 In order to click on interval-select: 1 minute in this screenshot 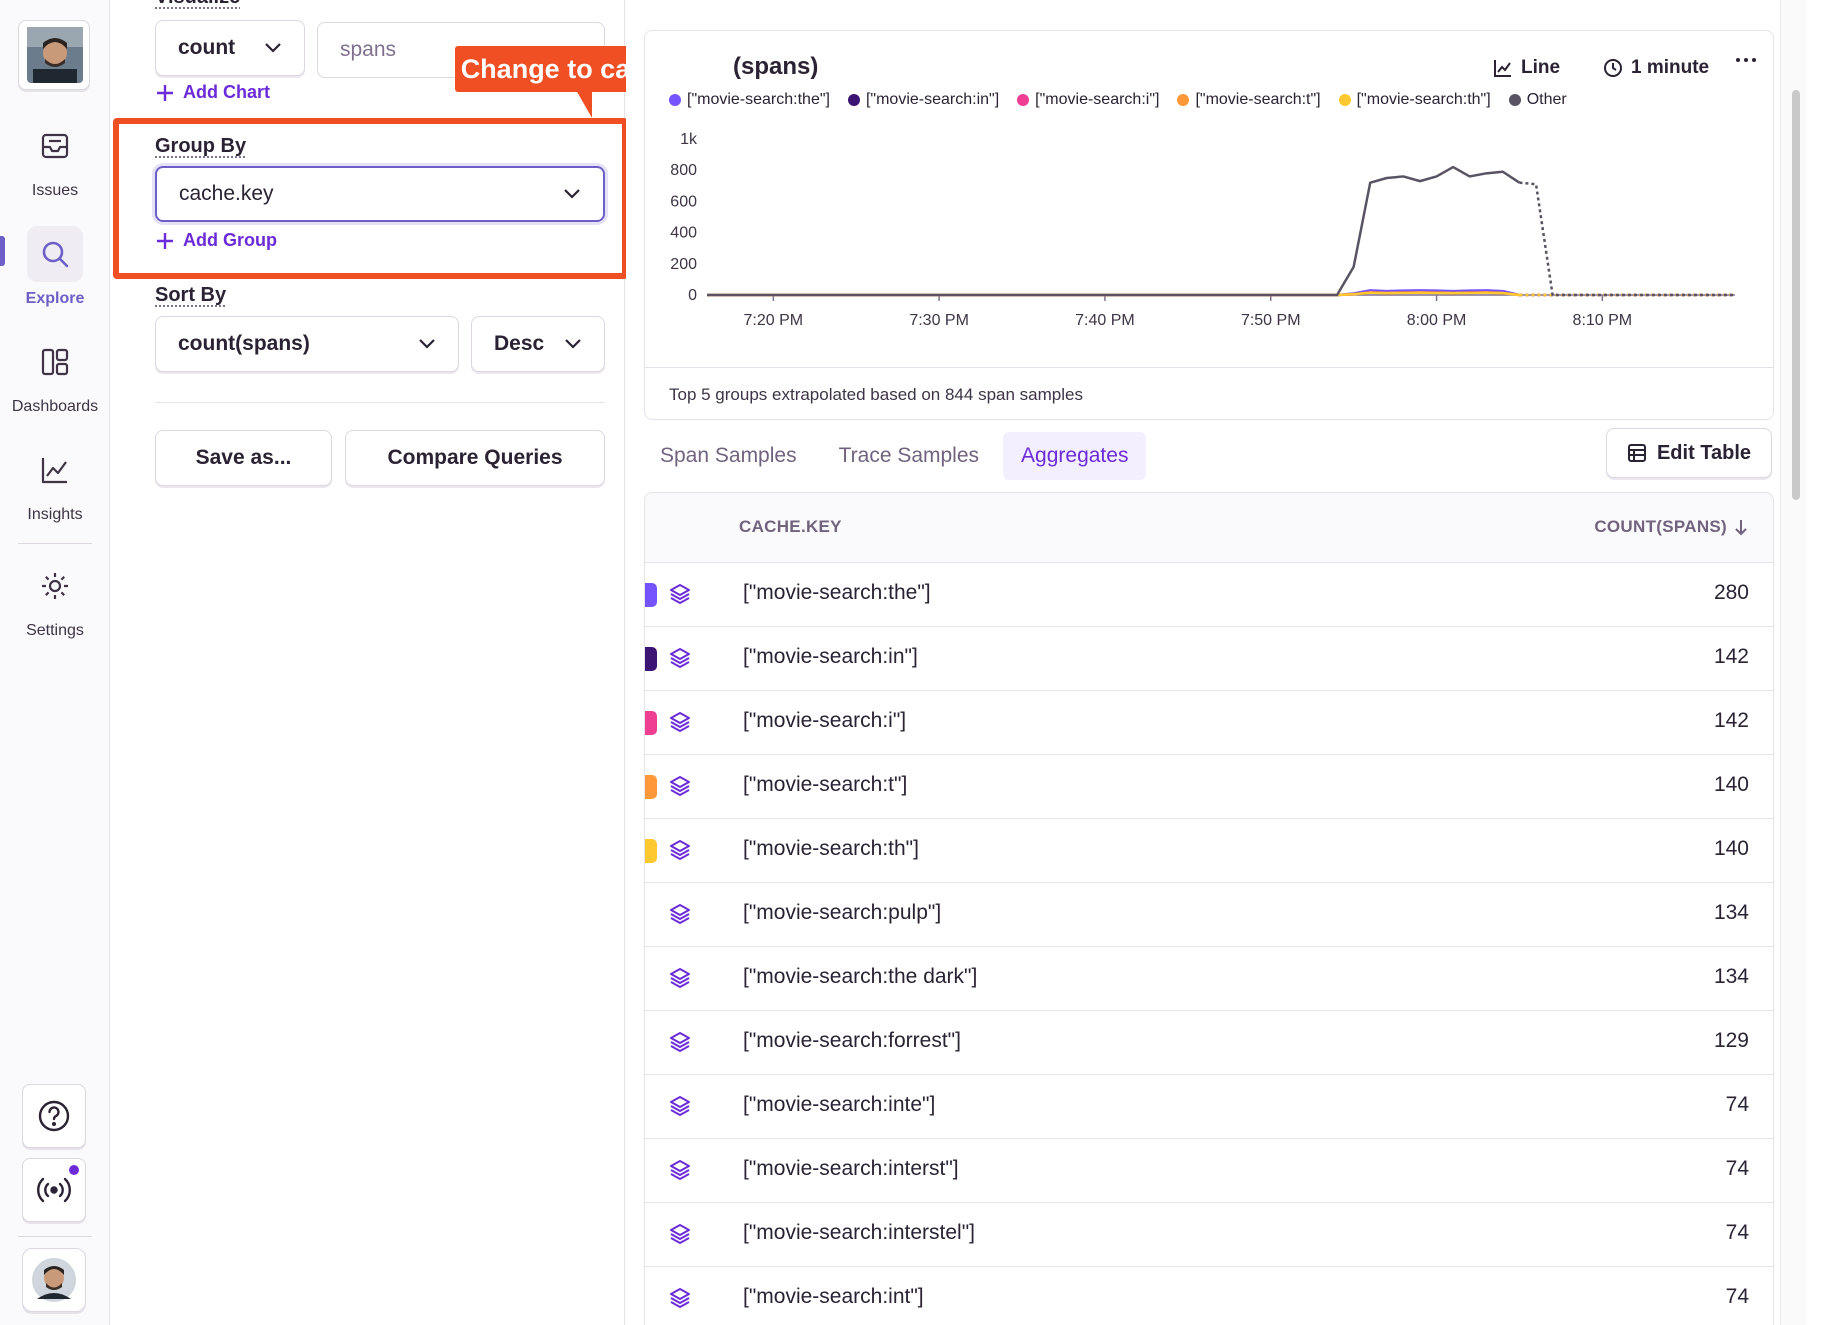, I will do `click(1656, 68)`.